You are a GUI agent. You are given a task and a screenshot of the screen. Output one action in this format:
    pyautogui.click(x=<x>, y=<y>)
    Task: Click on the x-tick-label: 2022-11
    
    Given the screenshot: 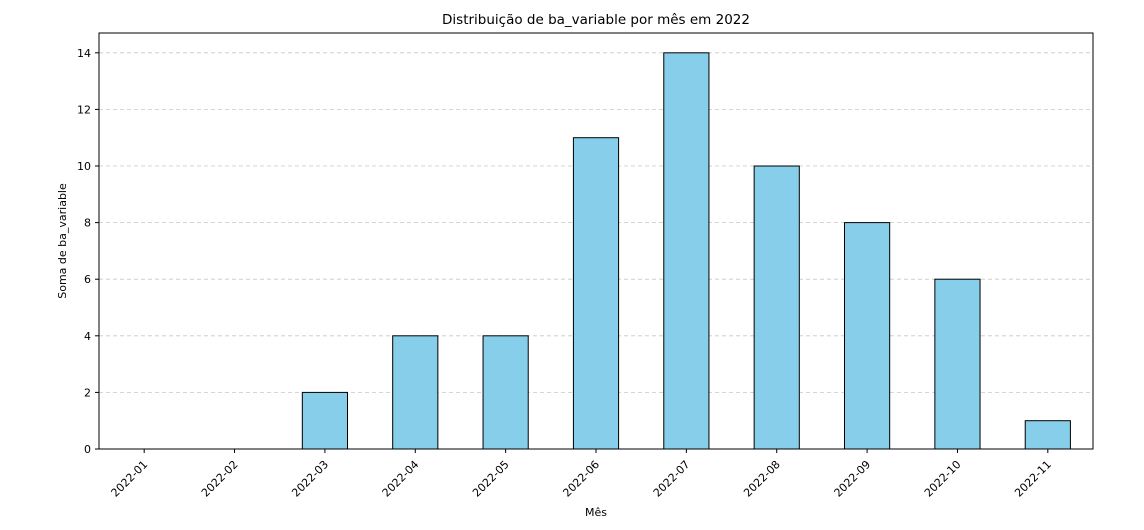 What is the action you would take?
    pyautogui.click(x=1033, y=479)
    